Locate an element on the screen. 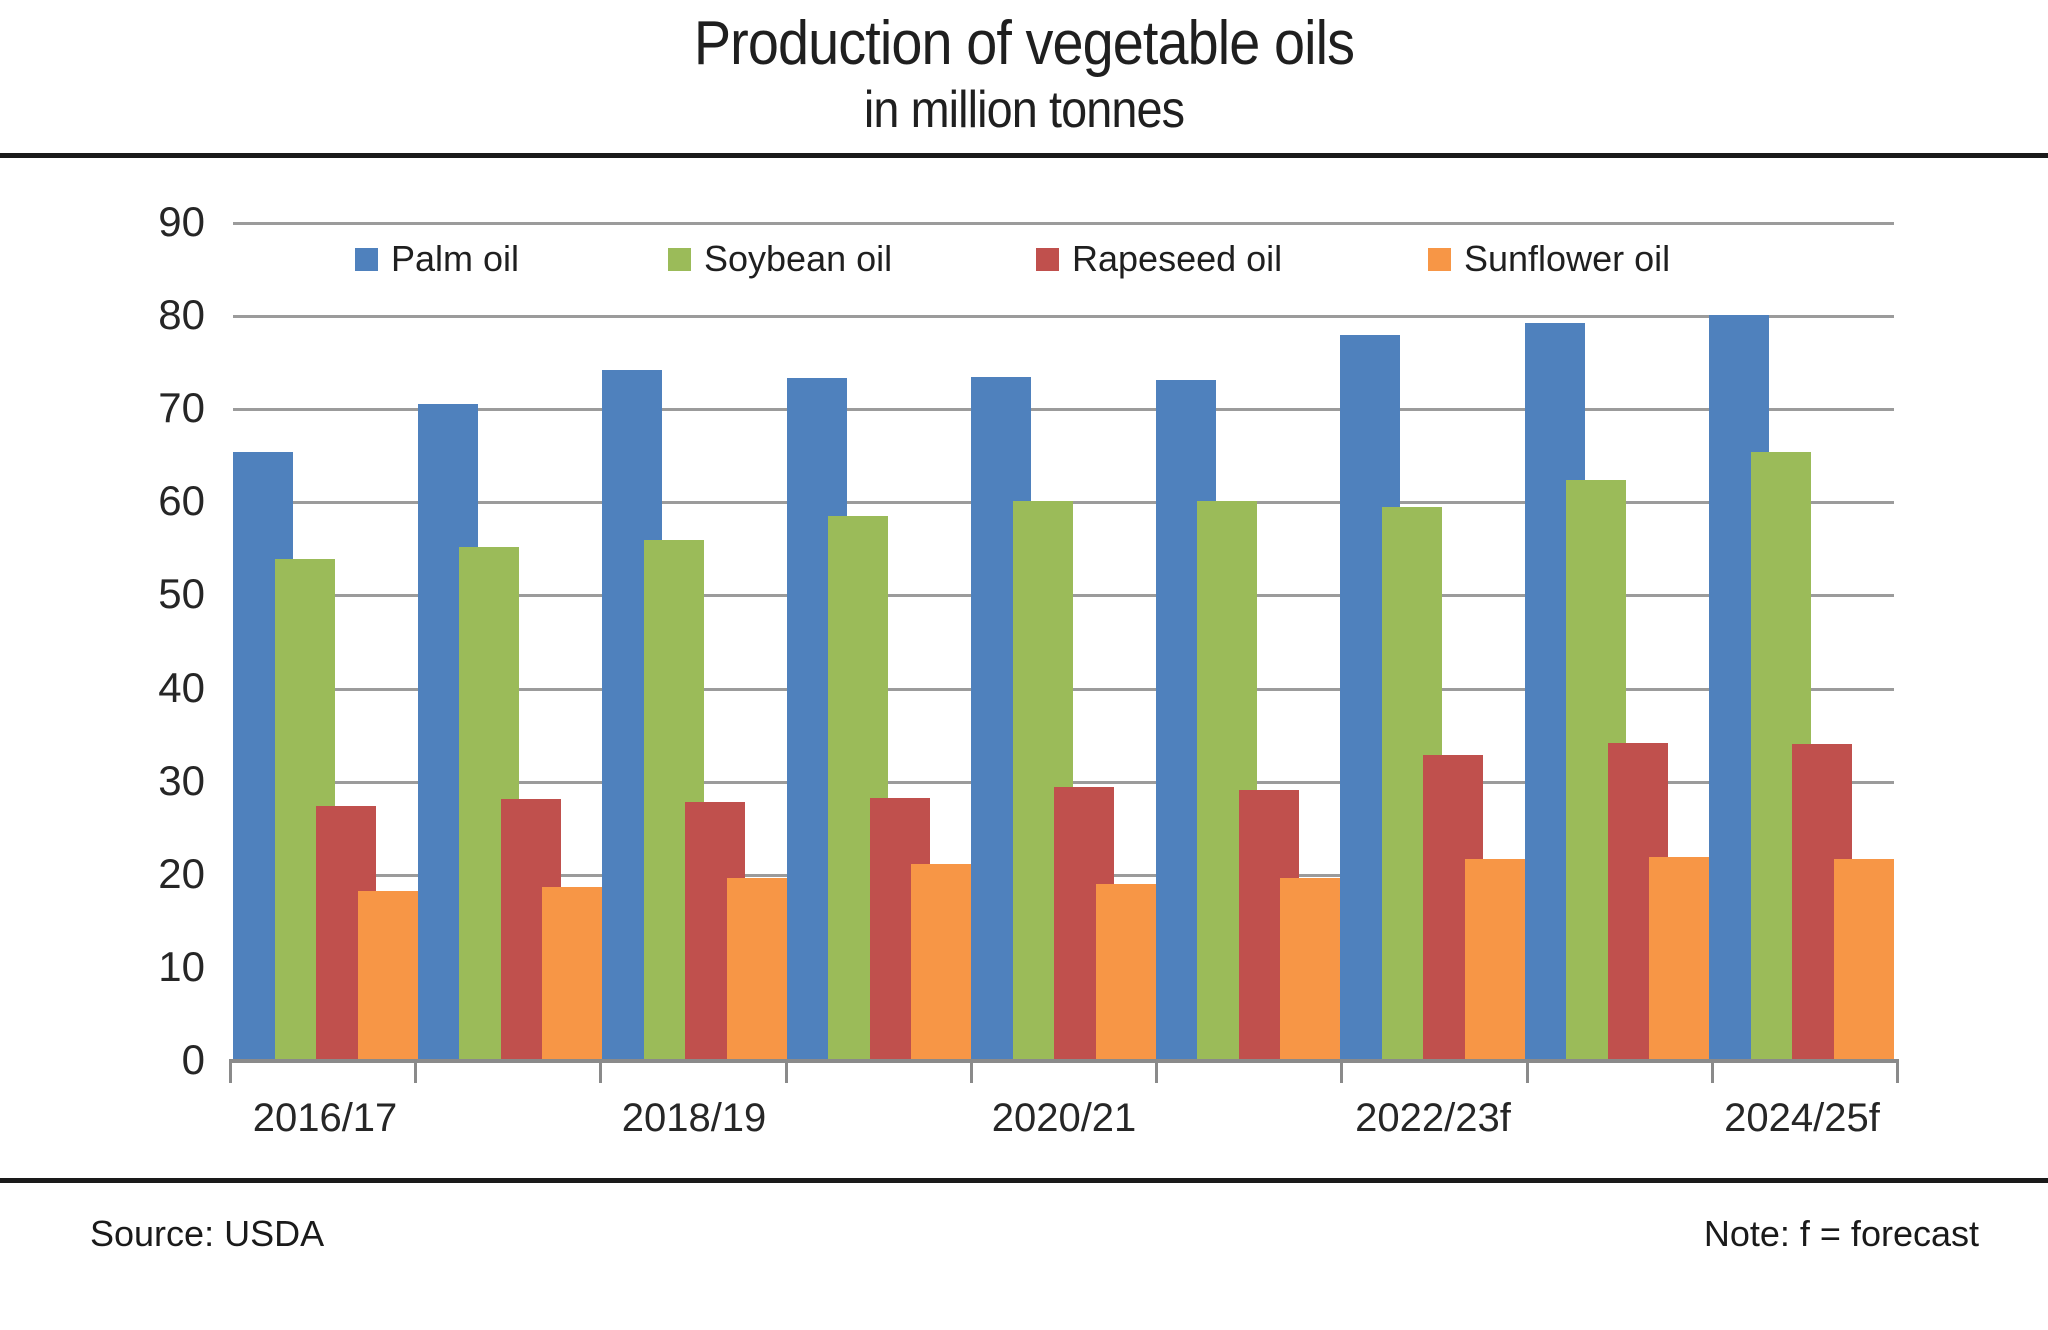 This screenshot has width=2048, height=1330. top-separator-rule is located at coordinates (1024, 155).